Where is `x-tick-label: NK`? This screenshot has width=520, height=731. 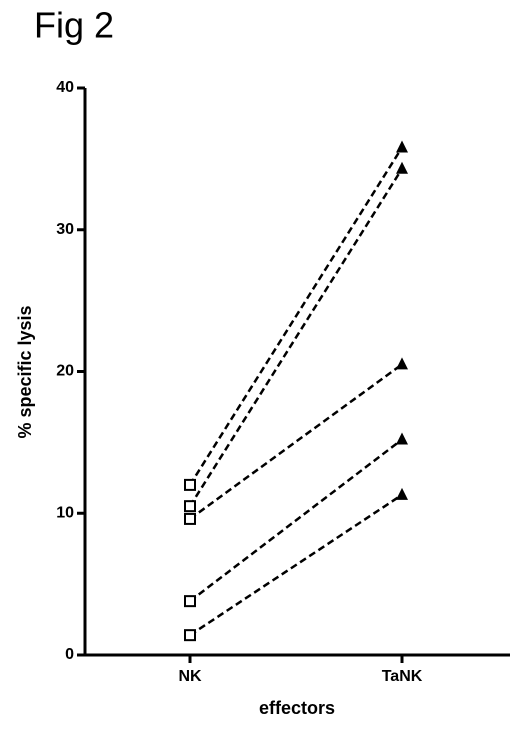 x-tick-label: NK is located at coordinates (190, 676).